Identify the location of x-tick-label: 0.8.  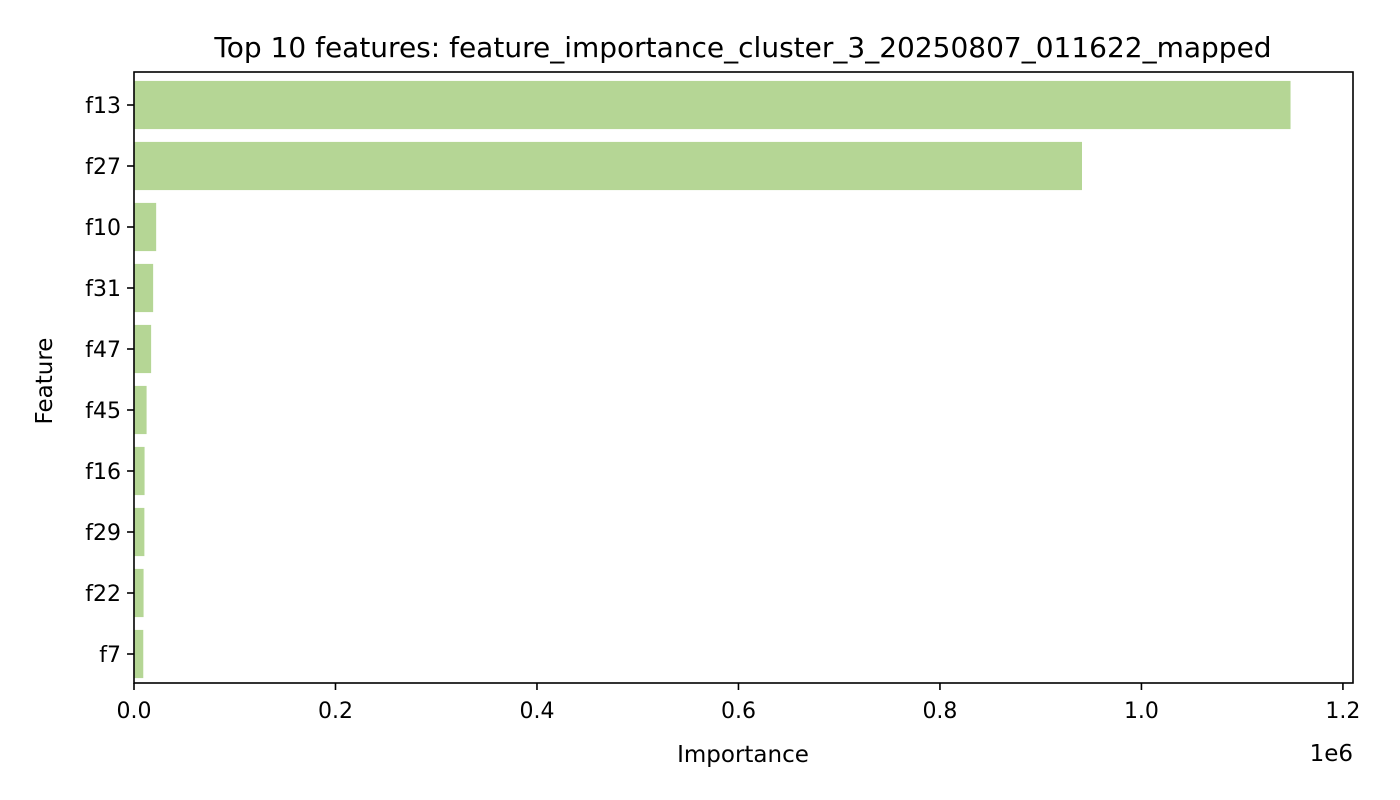
(939, 711).